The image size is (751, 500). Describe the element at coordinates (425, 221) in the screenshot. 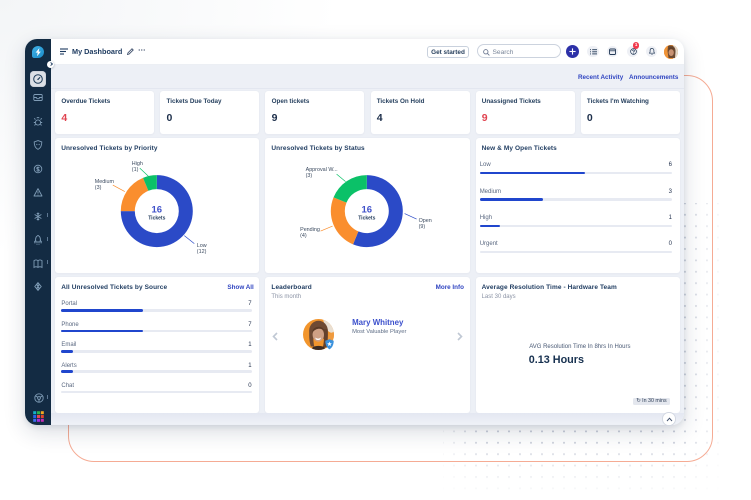

I see `svg-text: Open` at that location.